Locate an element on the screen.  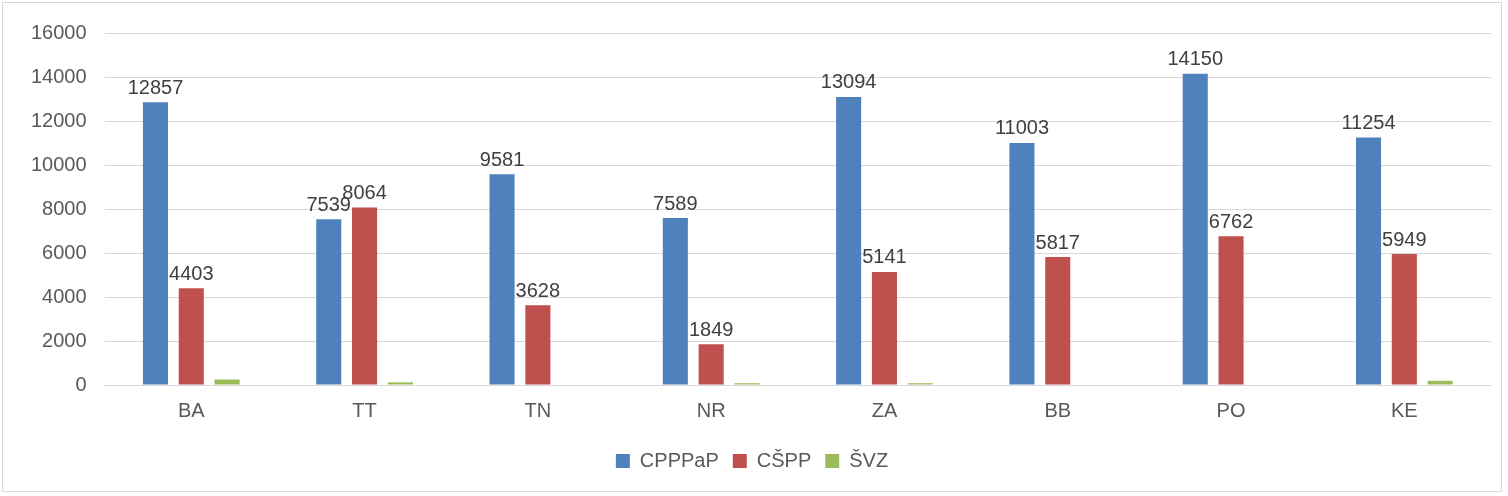
x-tick-label: PO is located at coordinates (1231, 409).